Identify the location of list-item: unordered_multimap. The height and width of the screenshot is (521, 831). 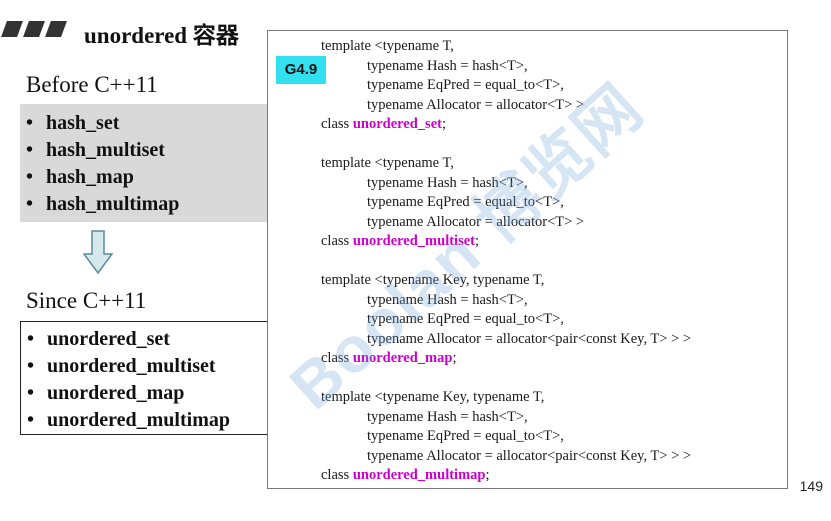
(150, 420).